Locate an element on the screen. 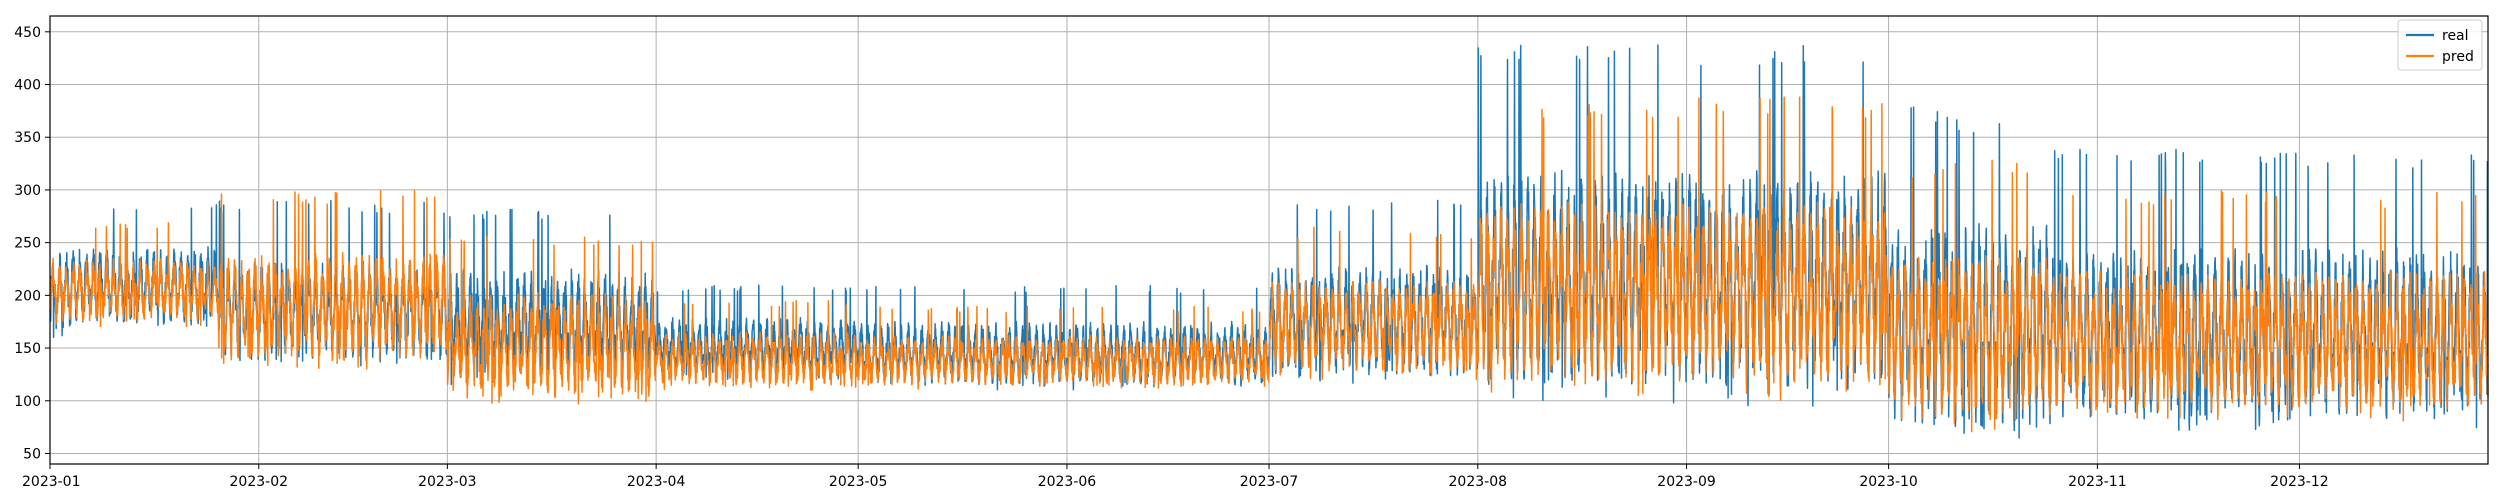 This screenshot has width=2500, height=504. x-tick-label: 2023-03 is located at coordinates (447, 482).